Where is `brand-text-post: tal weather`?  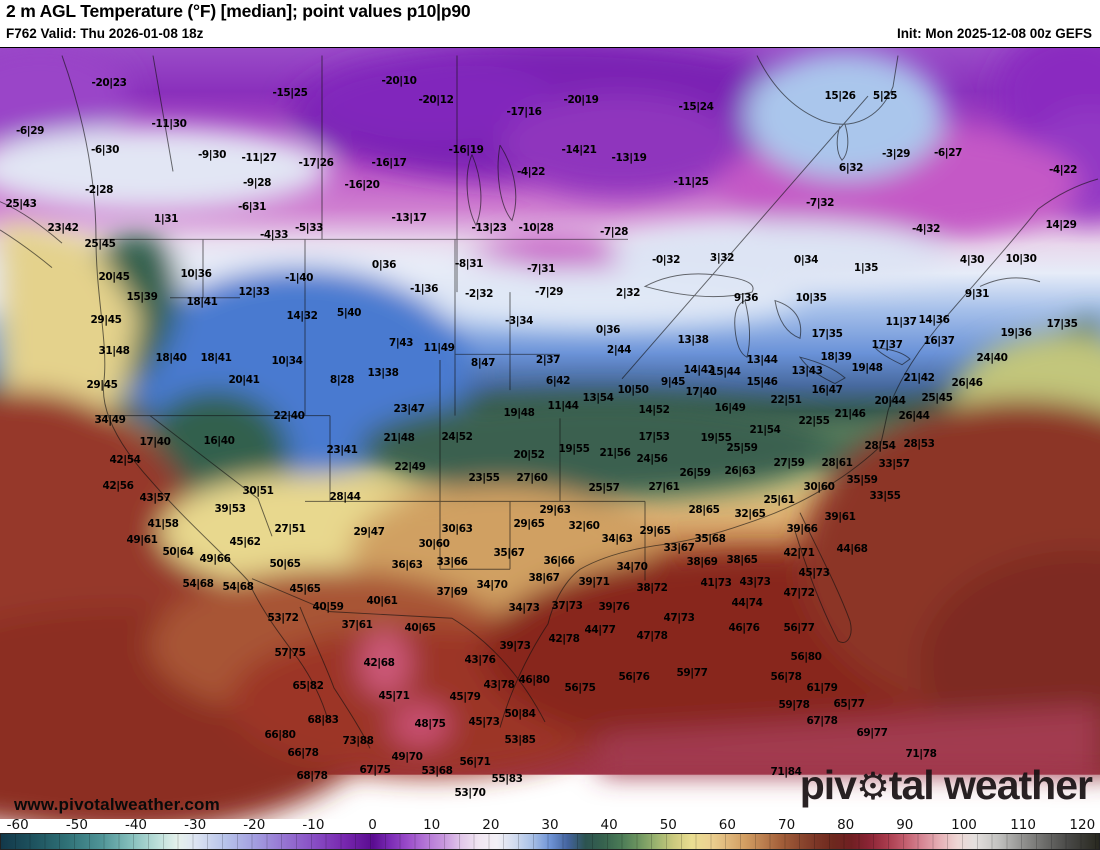 brand-text-post: tal weather is located at coordinates (990, 785).